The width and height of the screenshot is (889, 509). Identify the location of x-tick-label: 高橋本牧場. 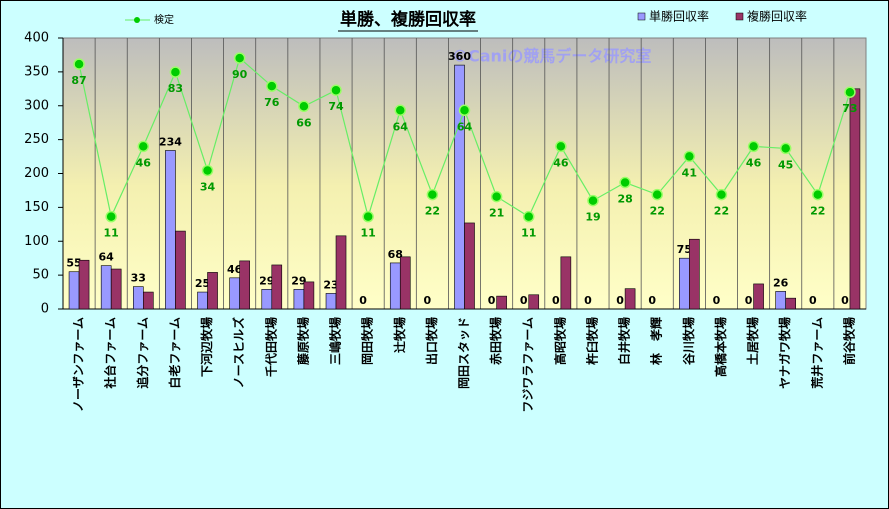
(720, 347).